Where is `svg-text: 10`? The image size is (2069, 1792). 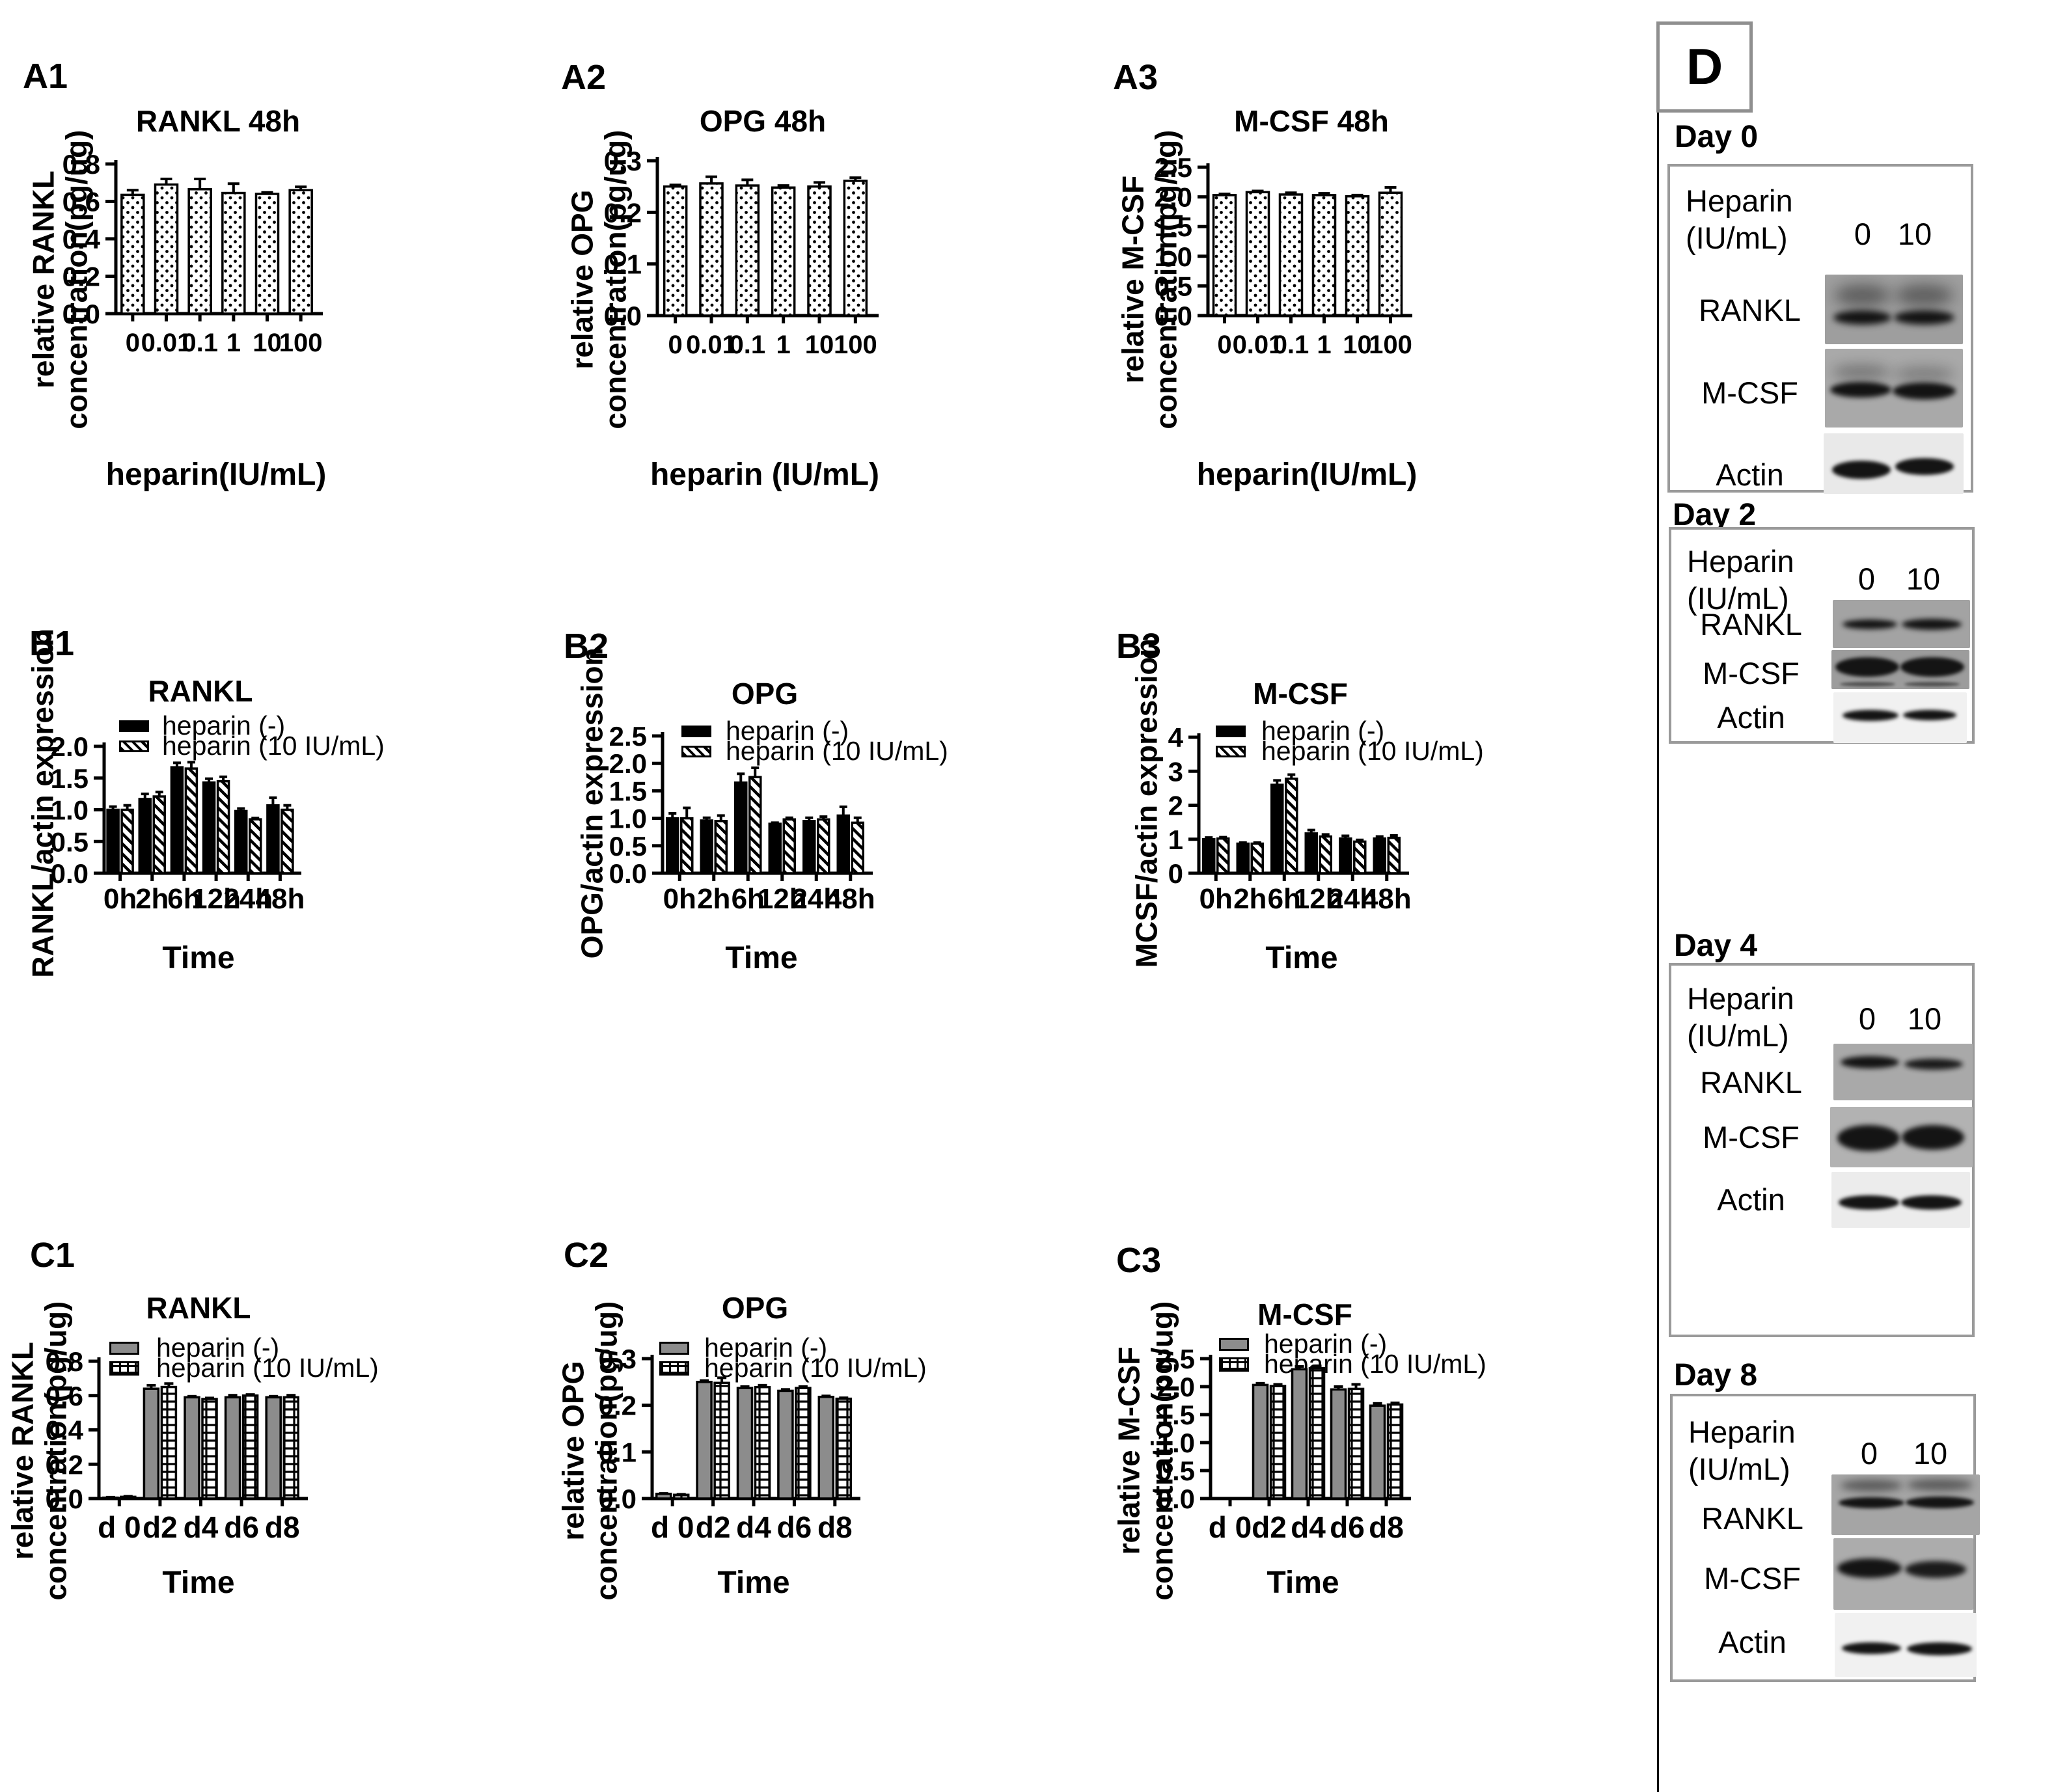
svg-text: 10 is located at coordinates (1357, 345).